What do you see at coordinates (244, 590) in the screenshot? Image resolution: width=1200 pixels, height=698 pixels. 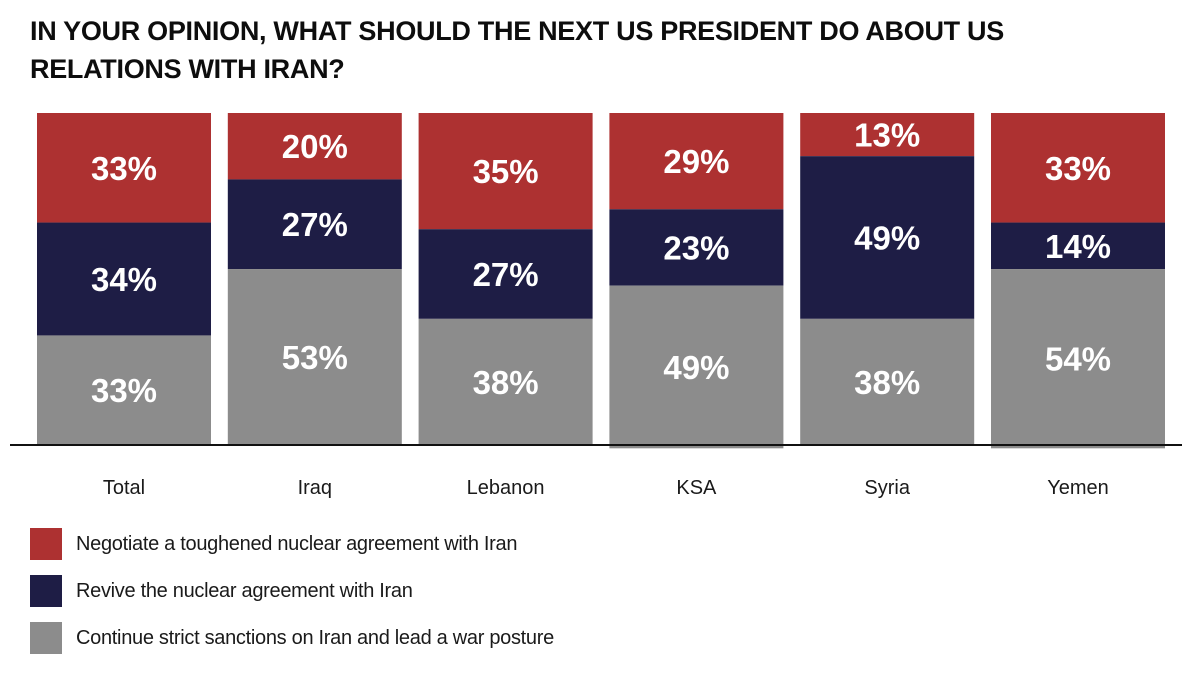 I see `legend-label: Revive the nuclear agreement with Iran` at bounding box center [244, 590].